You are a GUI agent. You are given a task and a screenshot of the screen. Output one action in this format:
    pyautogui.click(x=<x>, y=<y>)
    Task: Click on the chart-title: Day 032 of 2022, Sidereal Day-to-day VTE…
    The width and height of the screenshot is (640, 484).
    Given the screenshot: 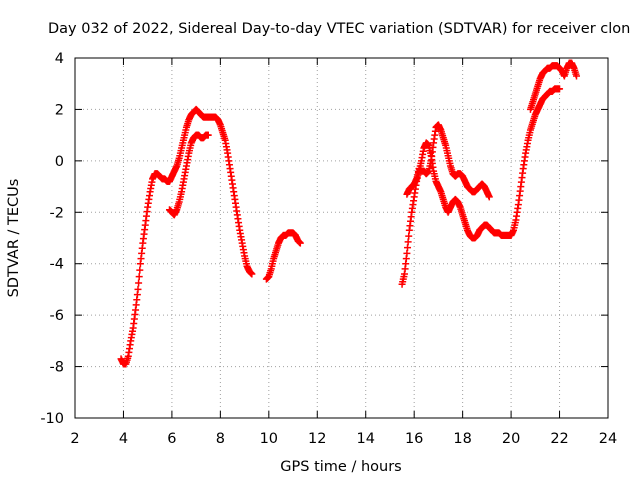 What is the action you would take?
    pyautogui.click(x=339, y=29)
    